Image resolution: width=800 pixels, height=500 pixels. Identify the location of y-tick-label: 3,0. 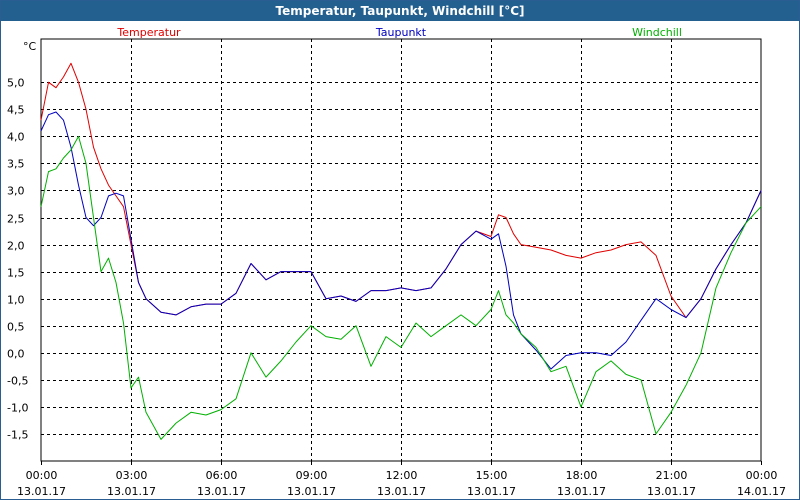
(16, 191).